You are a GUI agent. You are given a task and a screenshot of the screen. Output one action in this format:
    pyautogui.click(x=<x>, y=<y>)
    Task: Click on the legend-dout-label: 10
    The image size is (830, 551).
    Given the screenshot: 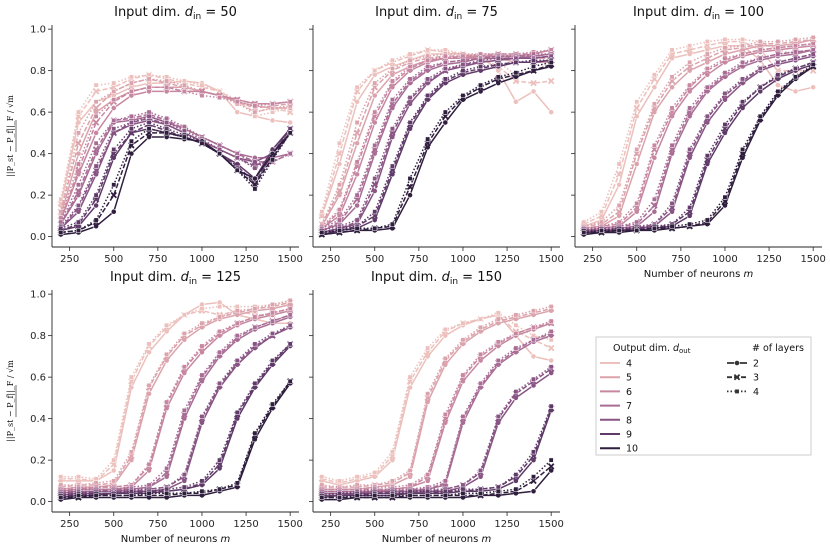 What is the action you would take?
    pyautogui.click(x=632, y=449)
    